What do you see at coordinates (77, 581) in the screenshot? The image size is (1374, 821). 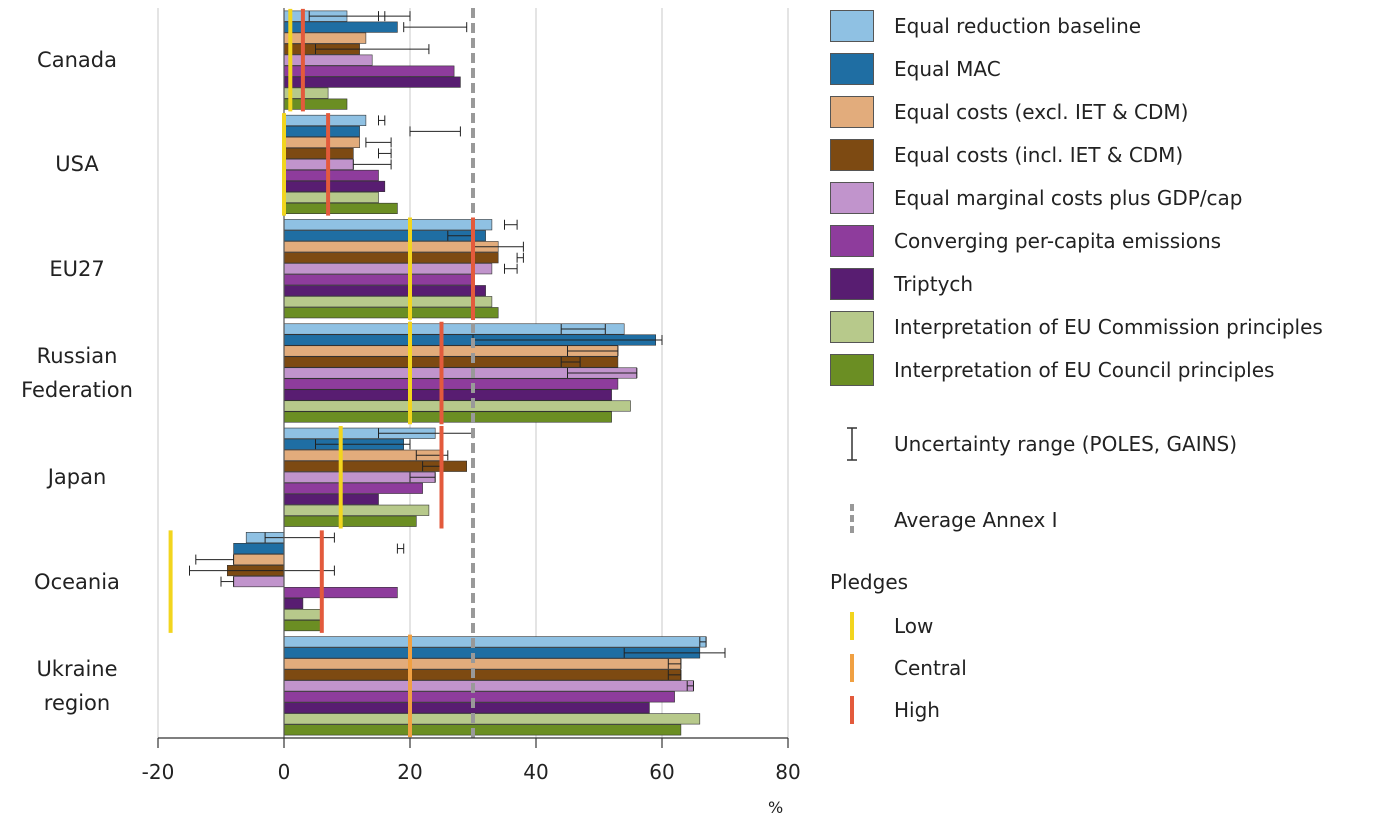 I see `region-label: Oceania` at bounding box center [77, 581].